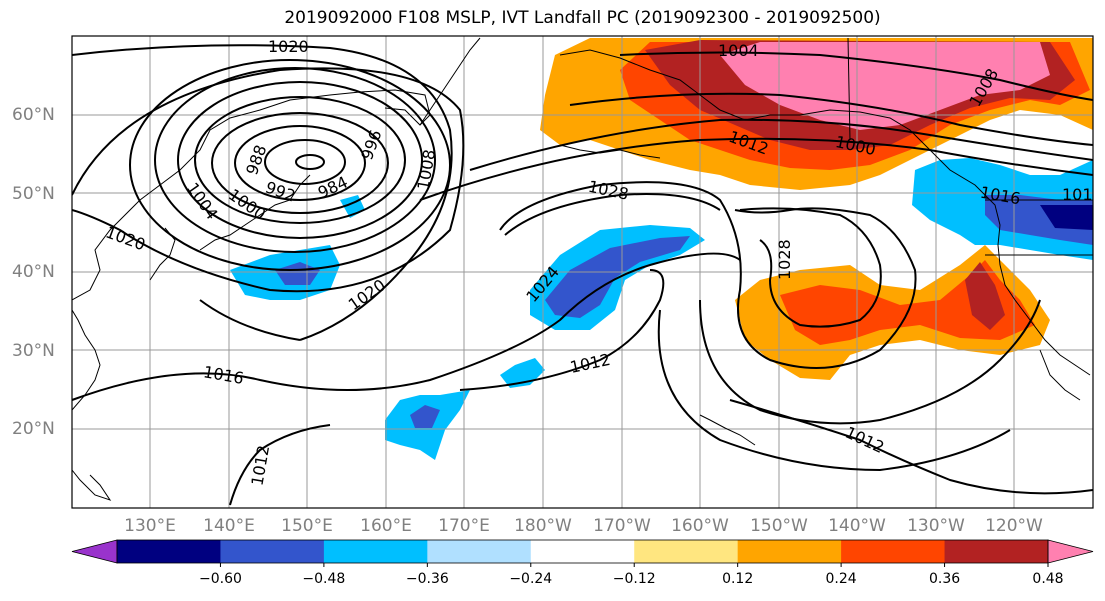  Describe the element at coordinates (737, 579) in the screenshot. I see `colorbar-tick-label: 0.12` at that location.